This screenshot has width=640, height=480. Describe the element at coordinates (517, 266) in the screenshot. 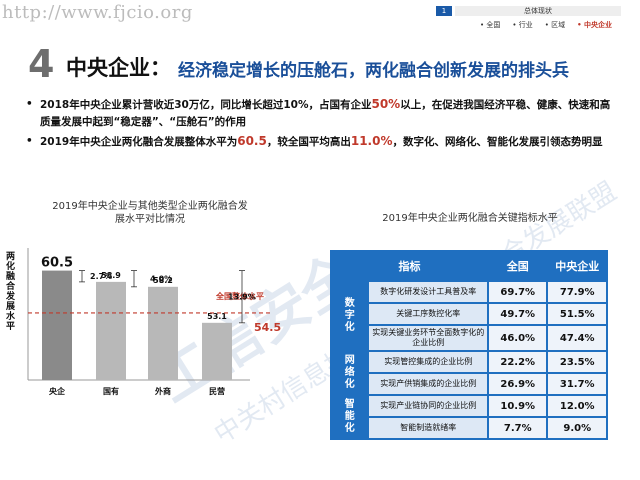

I see `header-national: 全国` at that location.